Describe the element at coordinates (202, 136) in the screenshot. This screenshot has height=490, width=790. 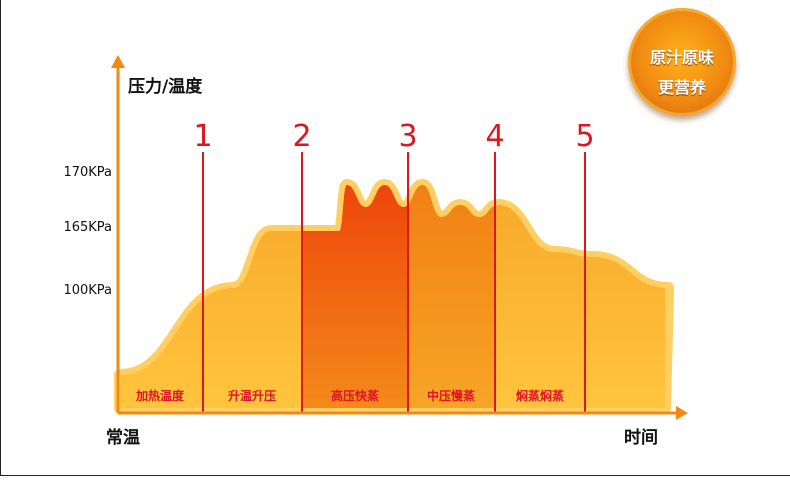
I see `stage-marker-number: 1` at that location.